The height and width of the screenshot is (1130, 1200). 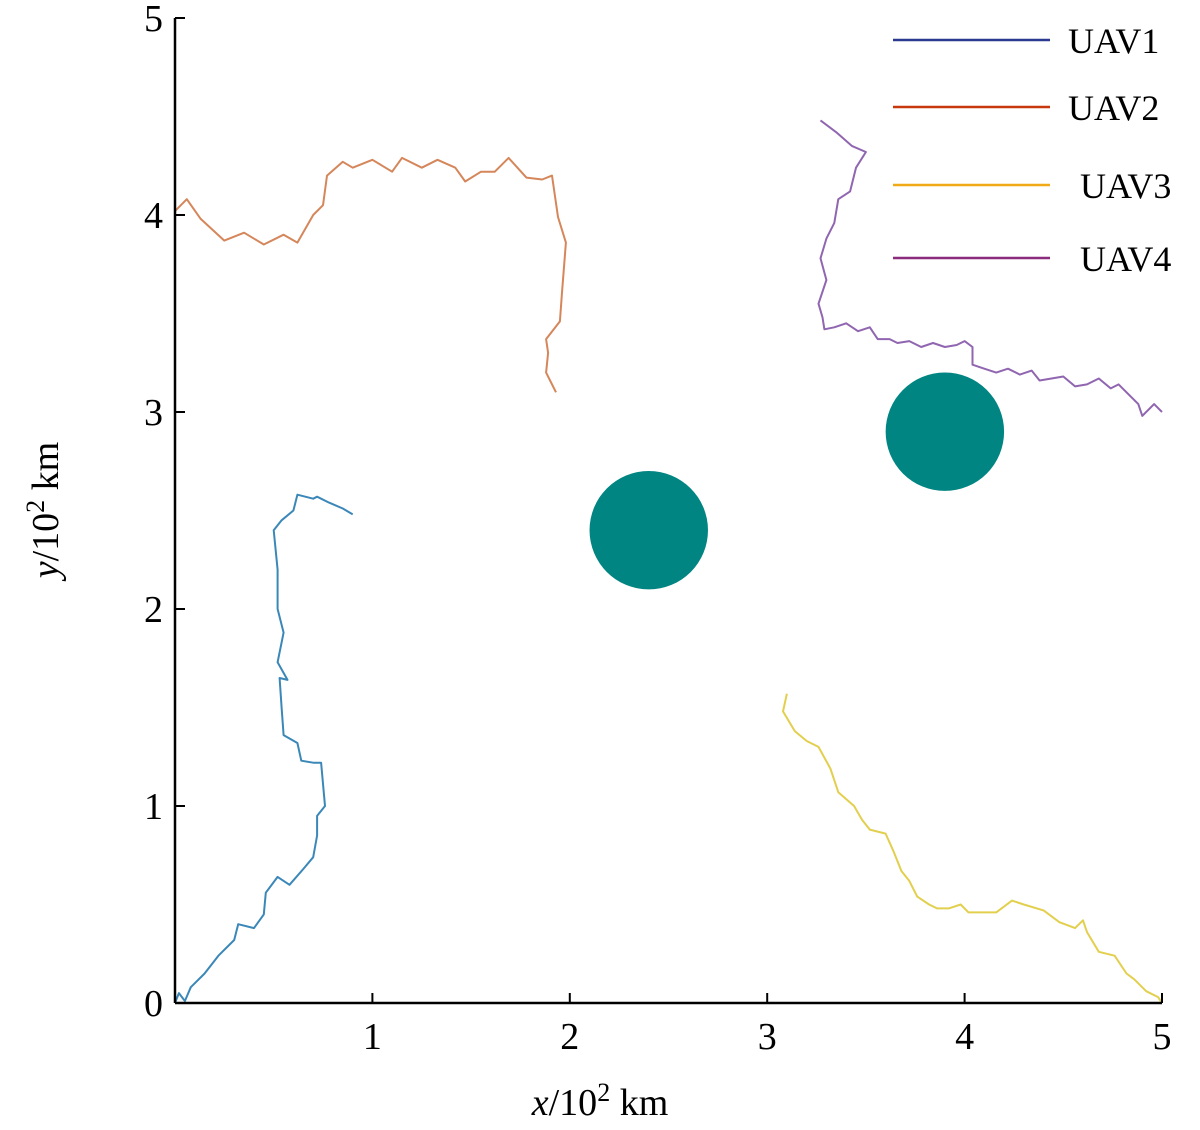 What do you see at coordinates (46, 471) in the screenshot?
I see `y-axis-label-unit: km` at bounding box center [46, 471].